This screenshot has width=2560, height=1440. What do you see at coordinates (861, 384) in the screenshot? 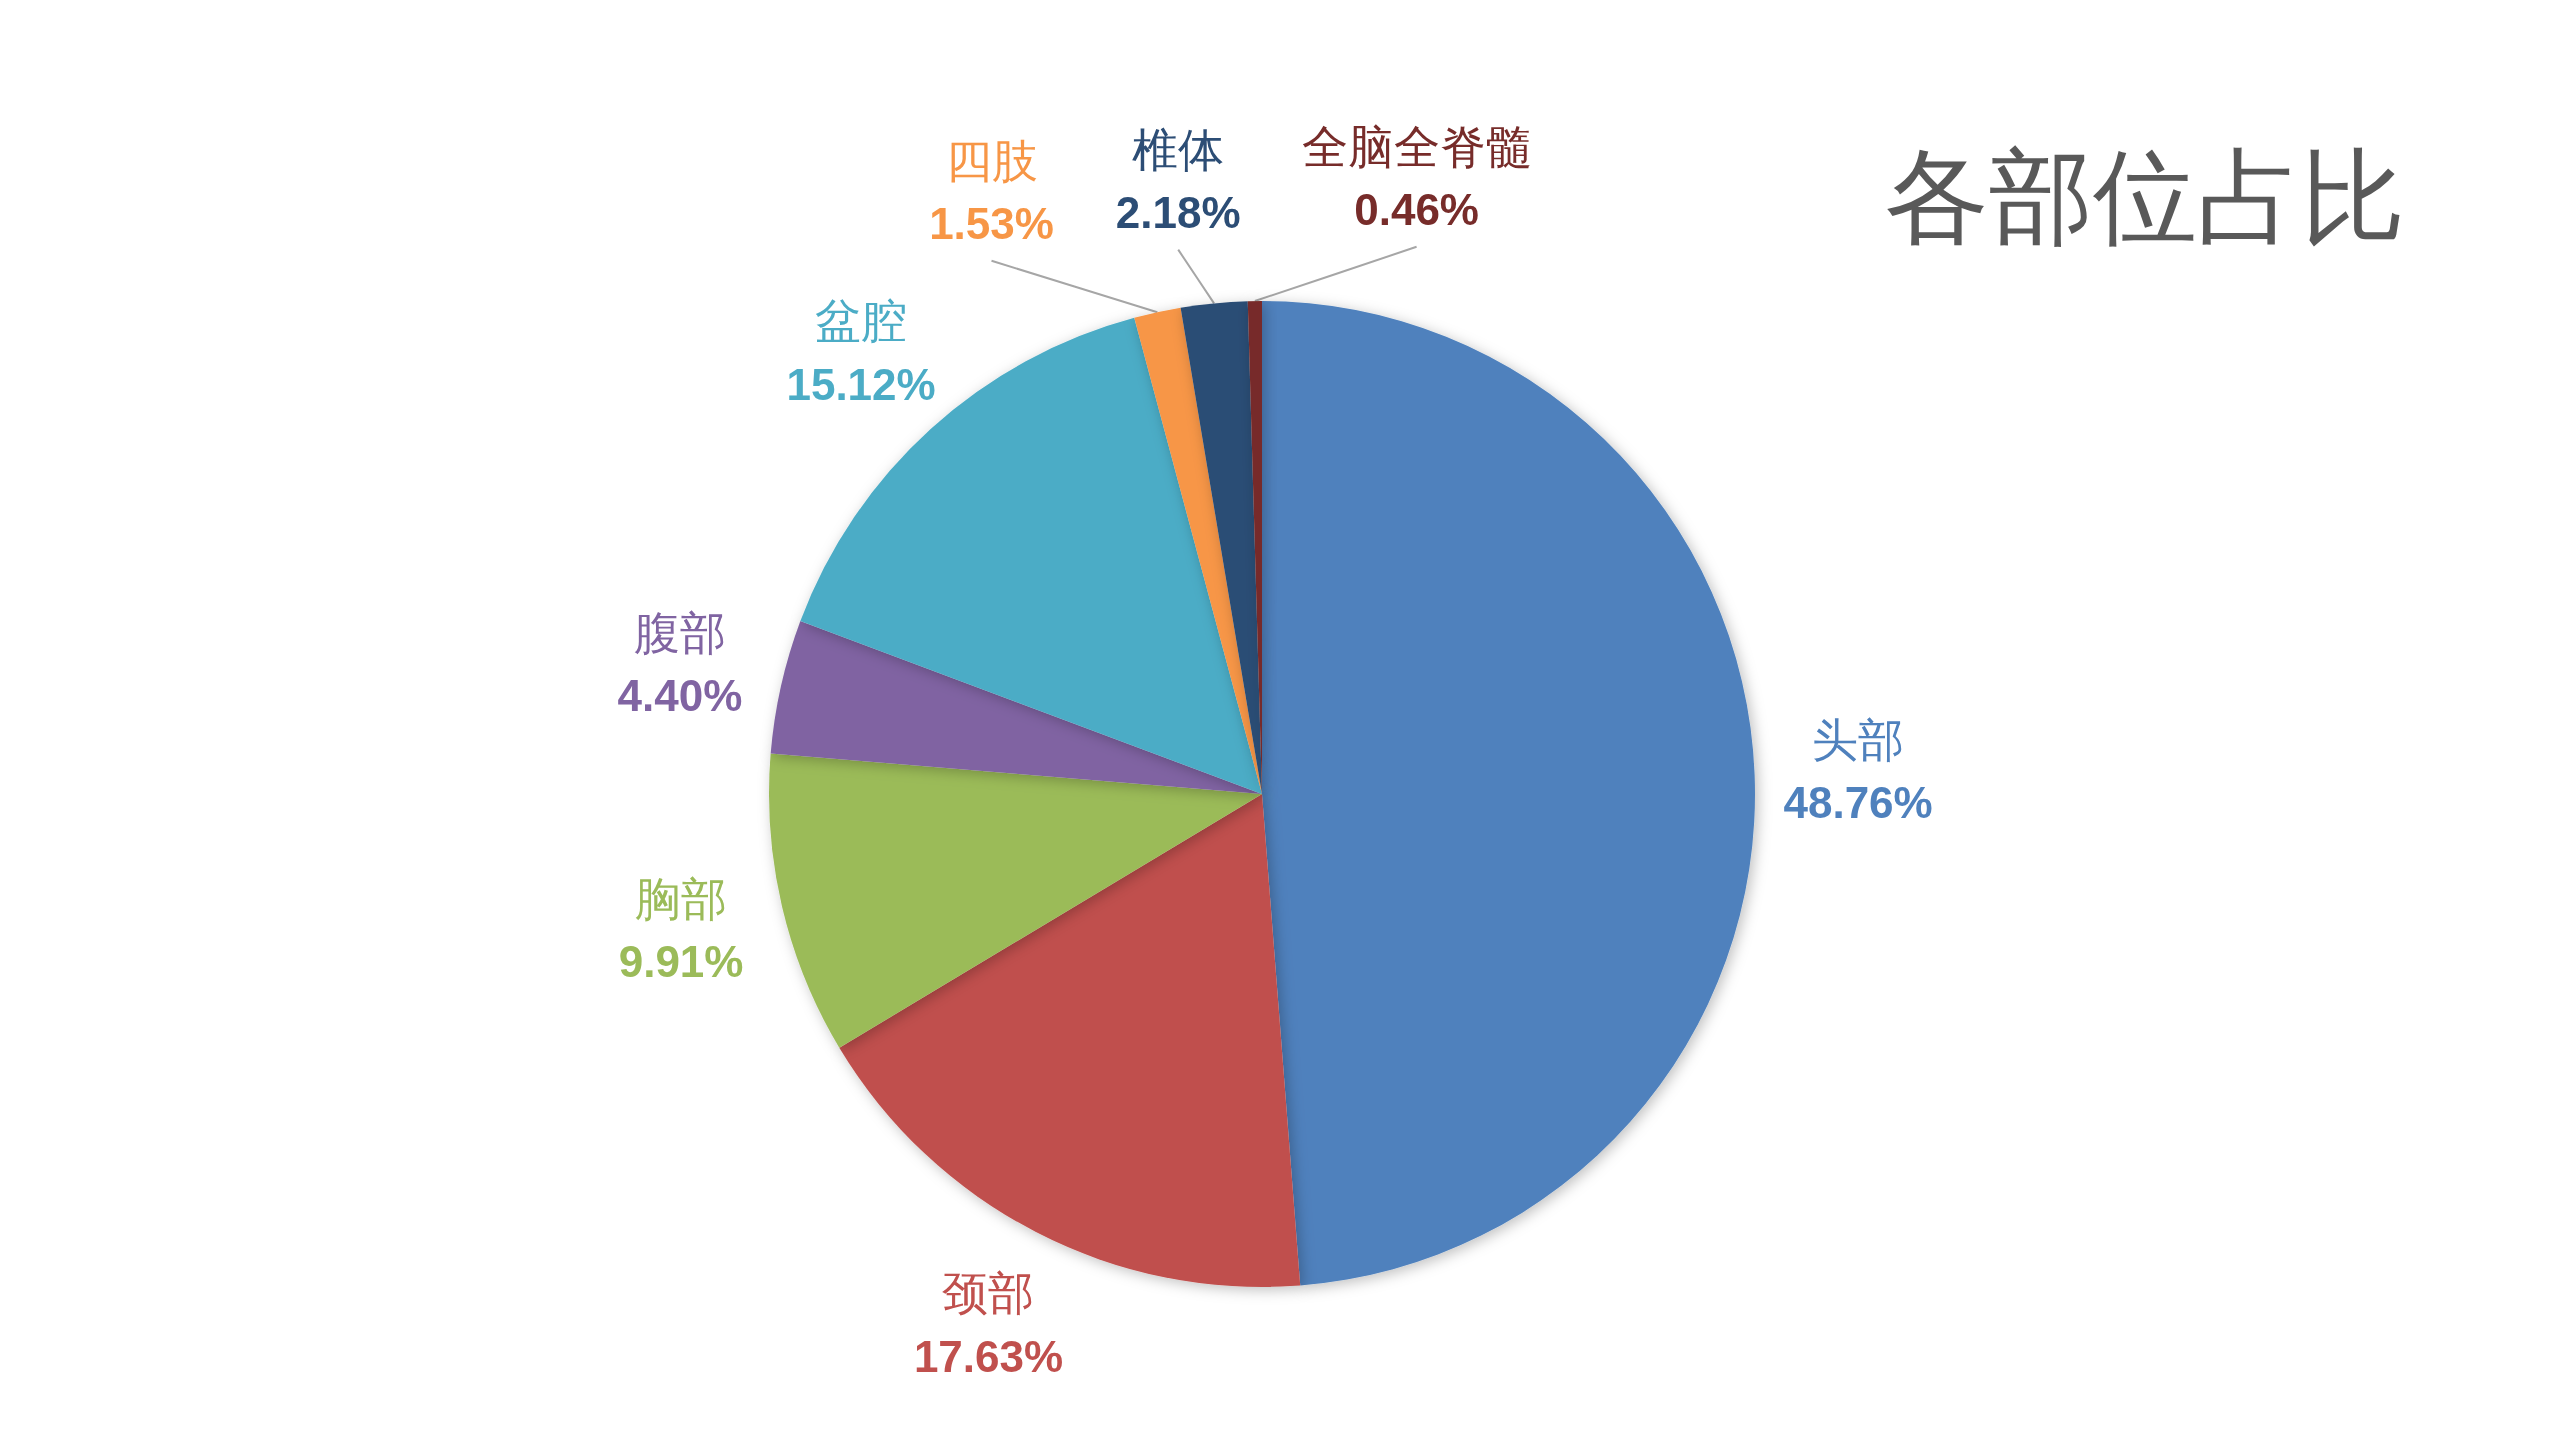
I see `data-label: 15.12%` at bounding box center [861, 384].